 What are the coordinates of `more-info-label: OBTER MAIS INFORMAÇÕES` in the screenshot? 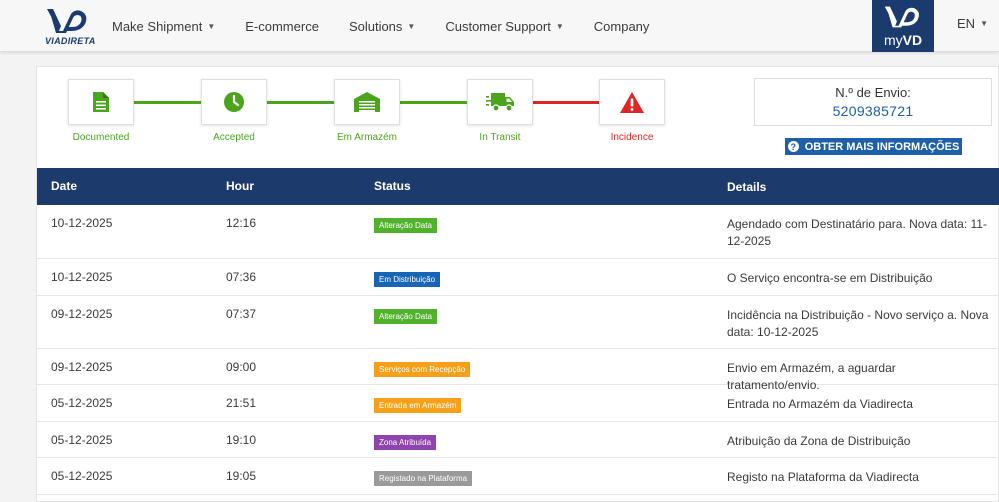 It's located at (882, 146).